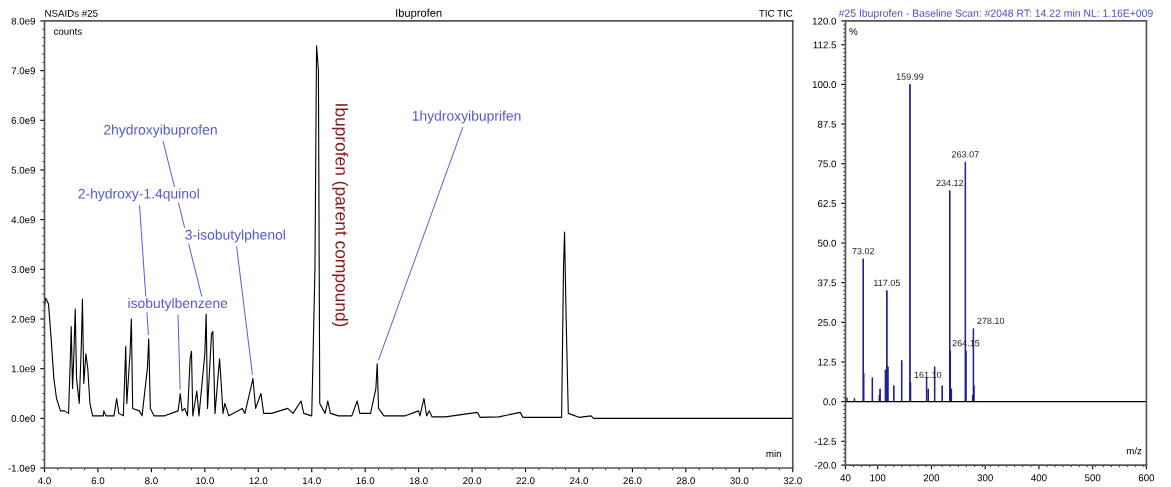  I want to click on x-tick-label: 4.0, so click(44, 481).